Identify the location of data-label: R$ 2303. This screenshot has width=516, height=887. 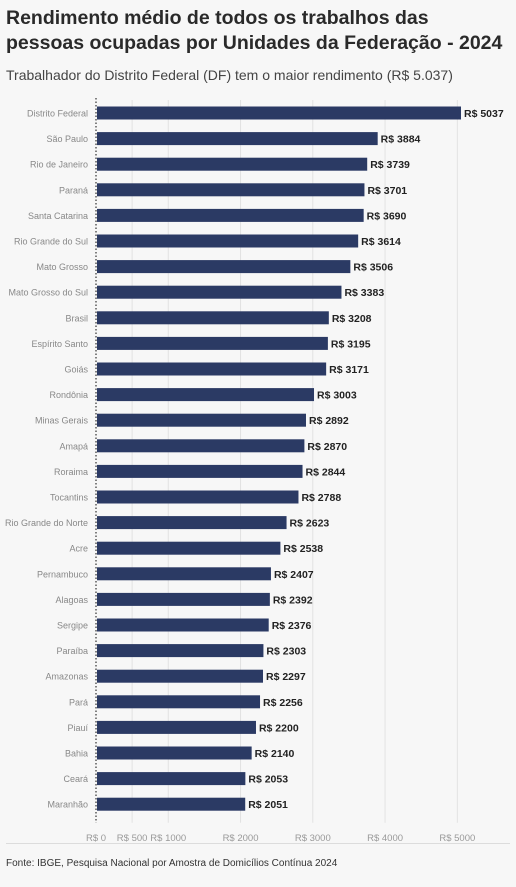
(286, 652).